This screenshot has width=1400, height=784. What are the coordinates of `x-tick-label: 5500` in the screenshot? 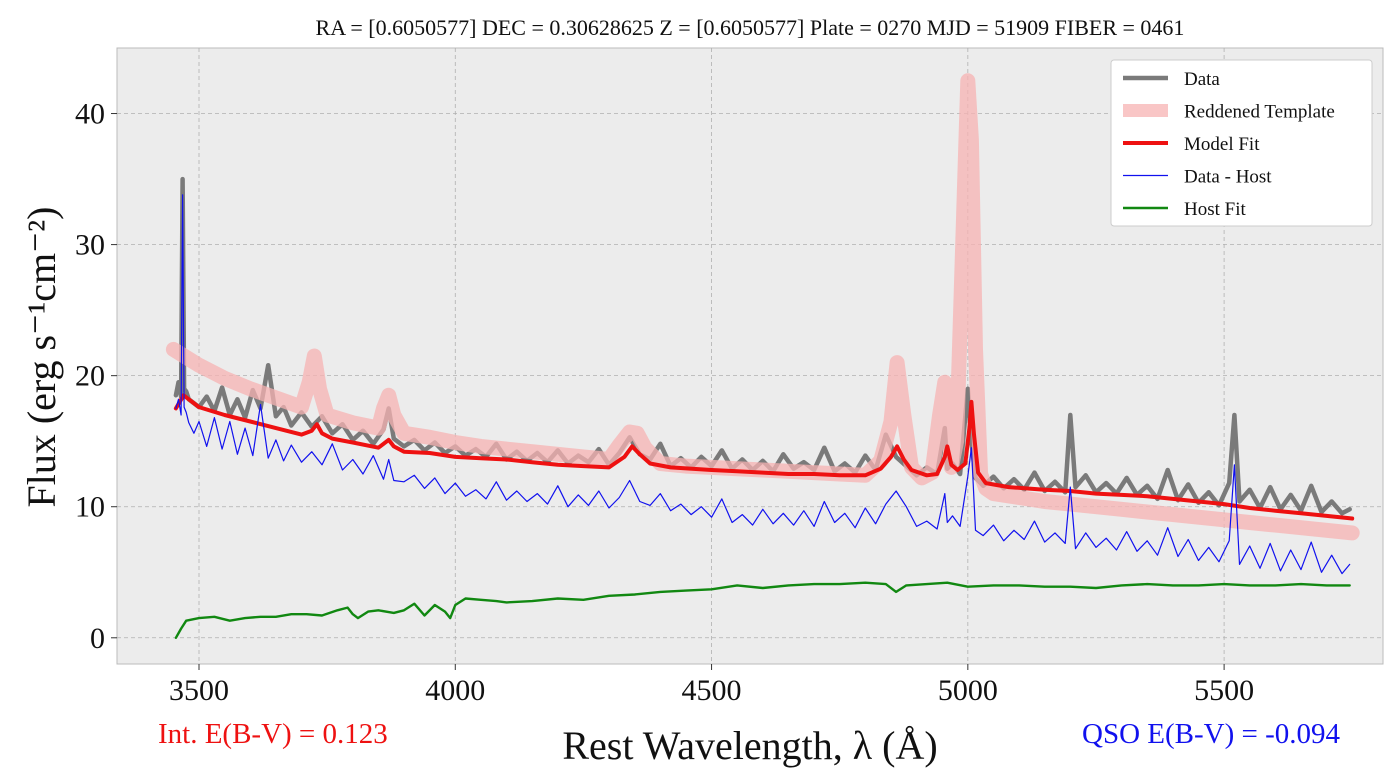 It's located at (1224, 690).